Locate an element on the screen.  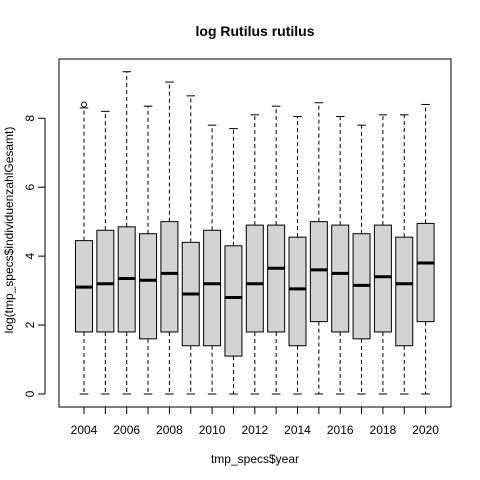
y-tick-label: 6 is located at coordinates (30, 187).